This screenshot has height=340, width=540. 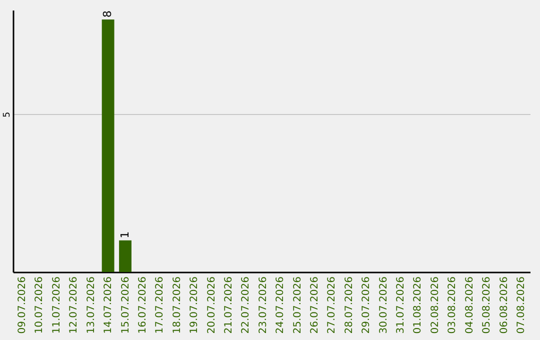 What do you see at coordinates (504, 305) in the screenshot?
I see `x-tick-label: 06.08.2026` at bounding box center [504, 305].